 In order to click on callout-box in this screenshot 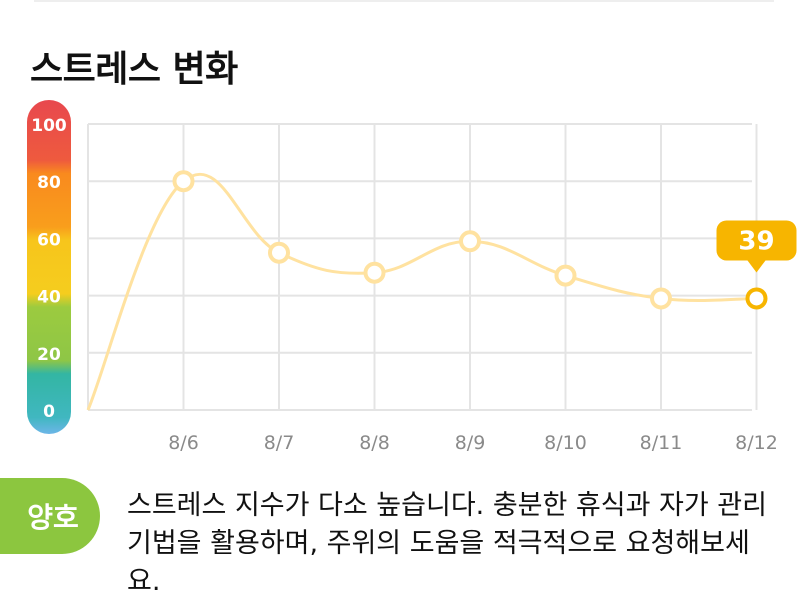, I will do `click(756, 240)`.